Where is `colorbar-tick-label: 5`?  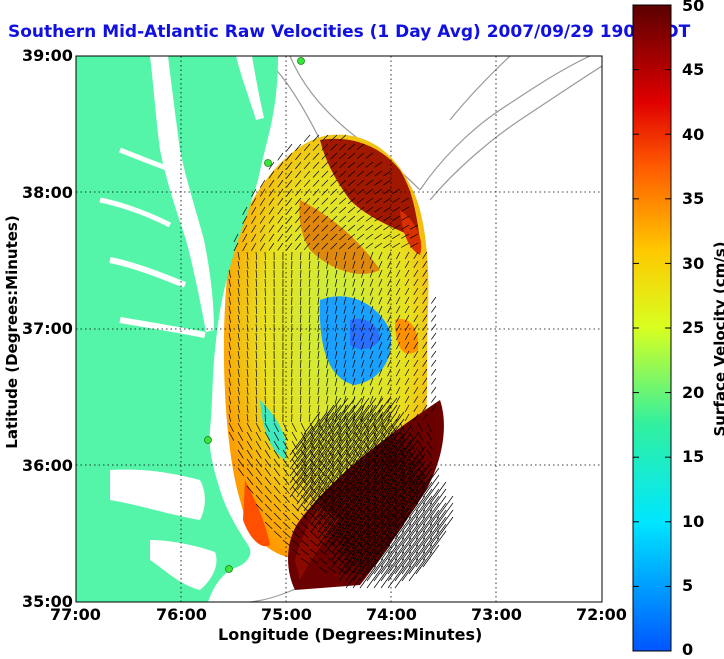 colorbar-tick-label: 5 is located at coordinates (688, 585).